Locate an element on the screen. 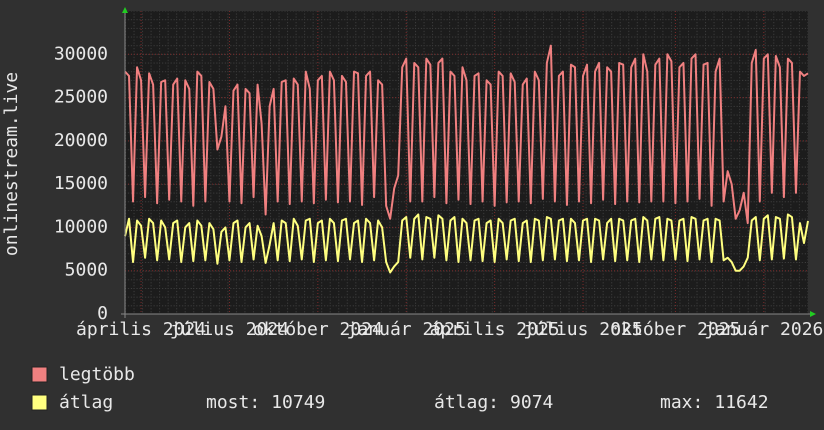 This screenshot has height=430, width=824. y-arrow is located at coordinates (125, 10).